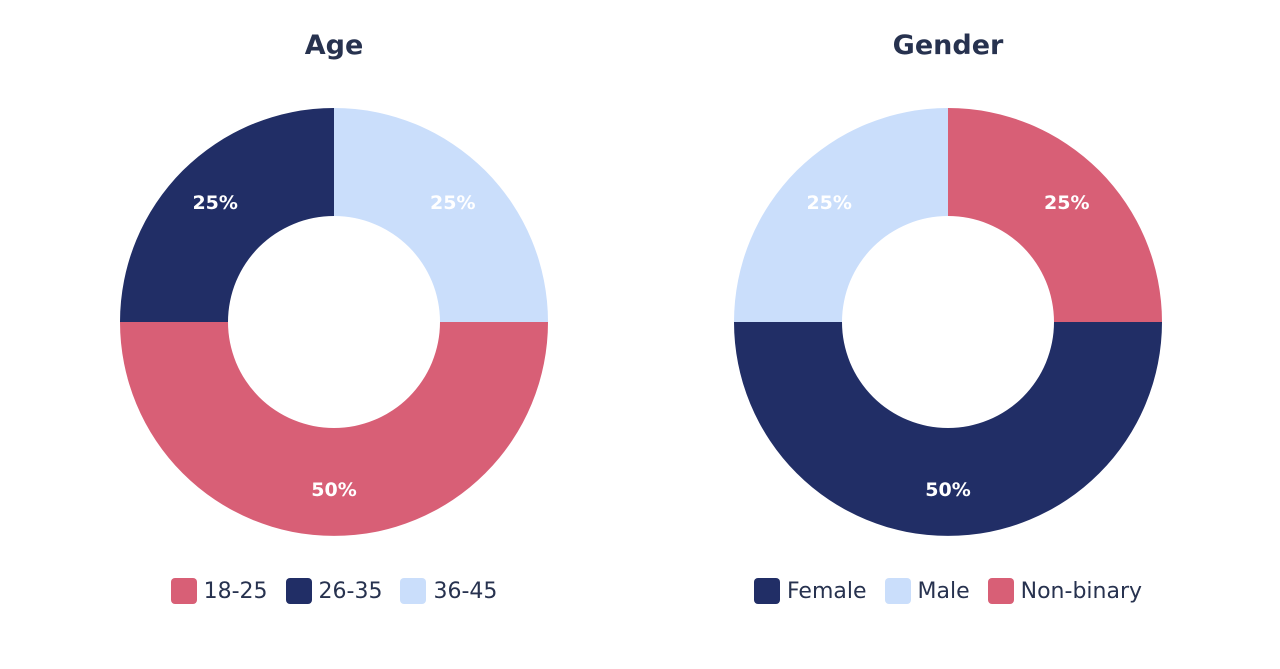 Image resolution: width=1280 pixels, height=669 pixels. I want to click on gender-legend-label: Female, so click(826, 591).